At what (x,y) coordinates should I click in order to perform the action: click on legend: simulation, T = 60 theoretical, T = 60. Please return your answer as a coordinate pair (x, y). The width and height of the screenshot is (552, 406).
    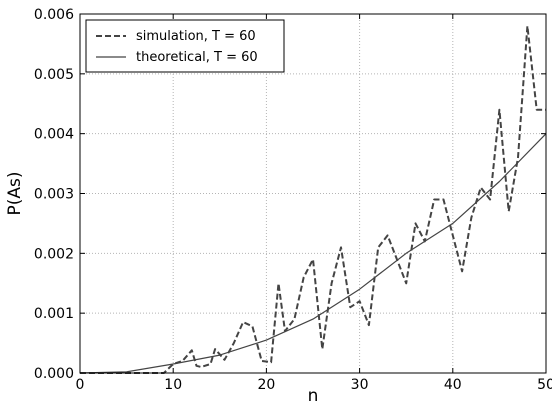
    Looking at the image, I should click on (185, 46).